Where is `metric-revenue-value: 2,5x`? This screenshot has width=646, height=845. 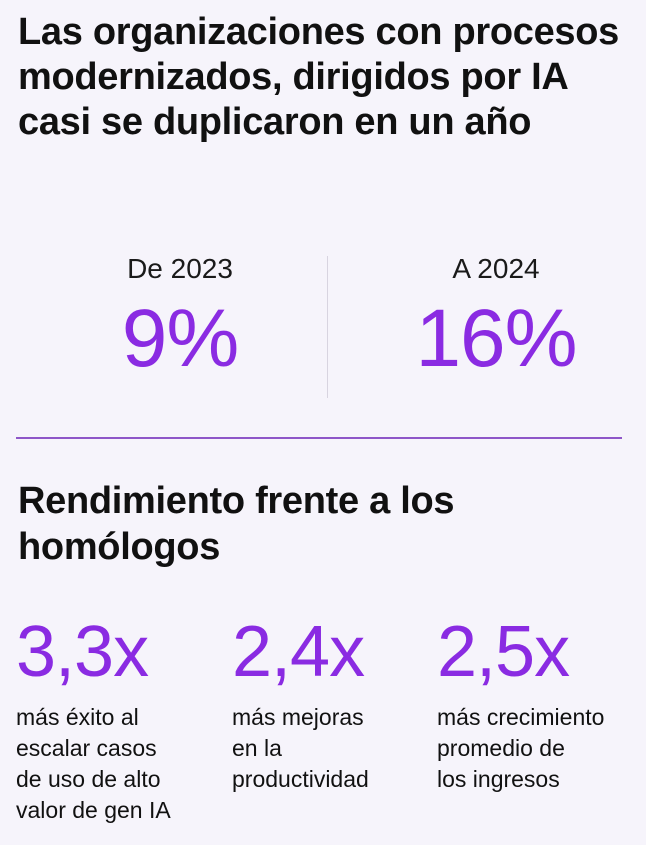
metric-revenue-value: 2,5x is located at coordinates (503, 652).